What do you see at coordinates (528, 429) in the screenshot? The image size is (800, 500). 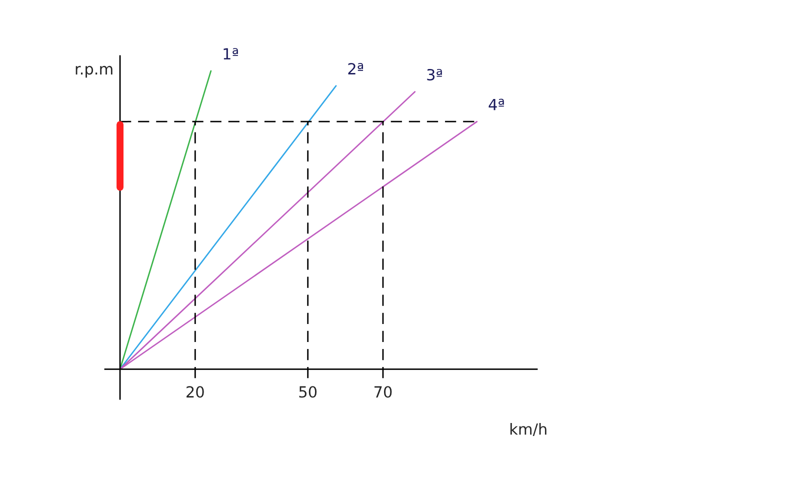 I see `x-axis-title: km/h` at bounding box center [528, 429].